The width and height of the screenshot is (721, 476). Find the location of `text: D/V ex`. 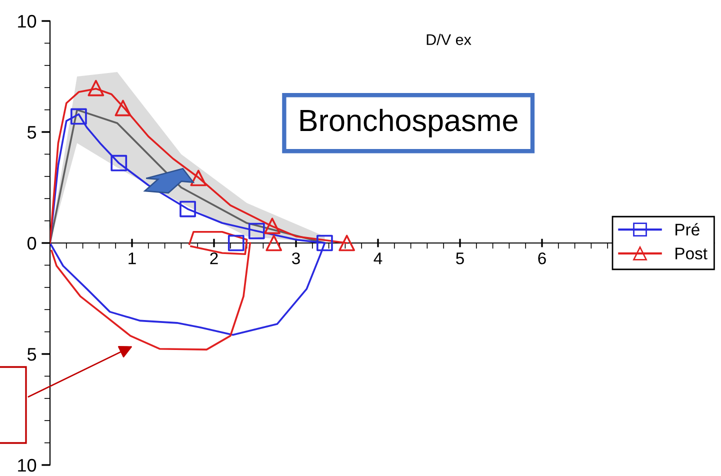

text: D/V ex is located at coordinates (449, 40).